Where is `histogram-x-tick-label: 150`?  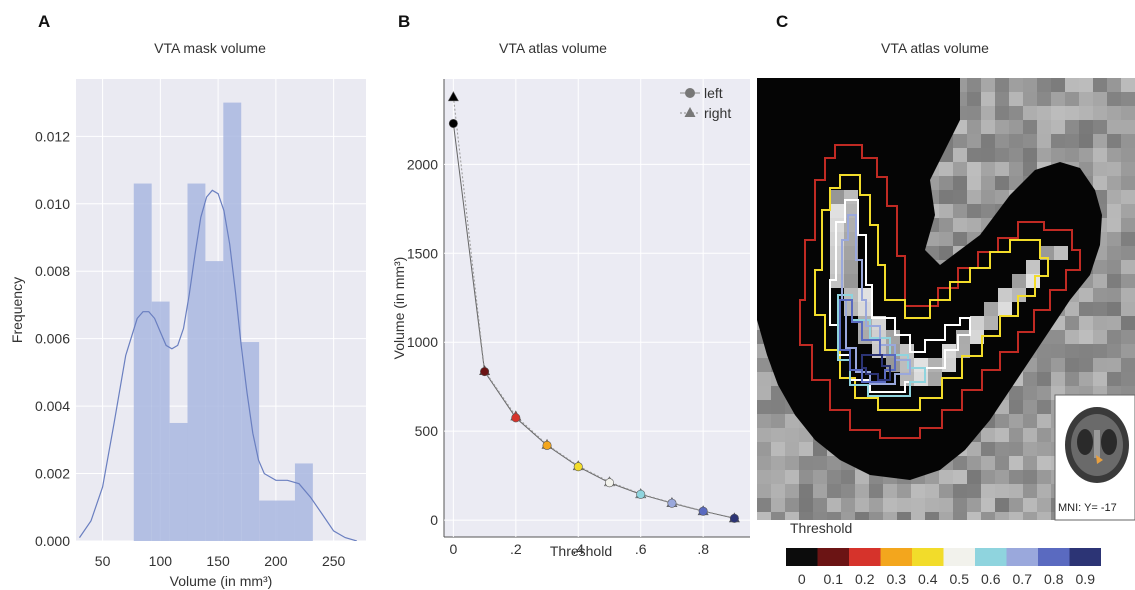 histogram-x-tick-label: 150 is located at coordinates (218, 561).